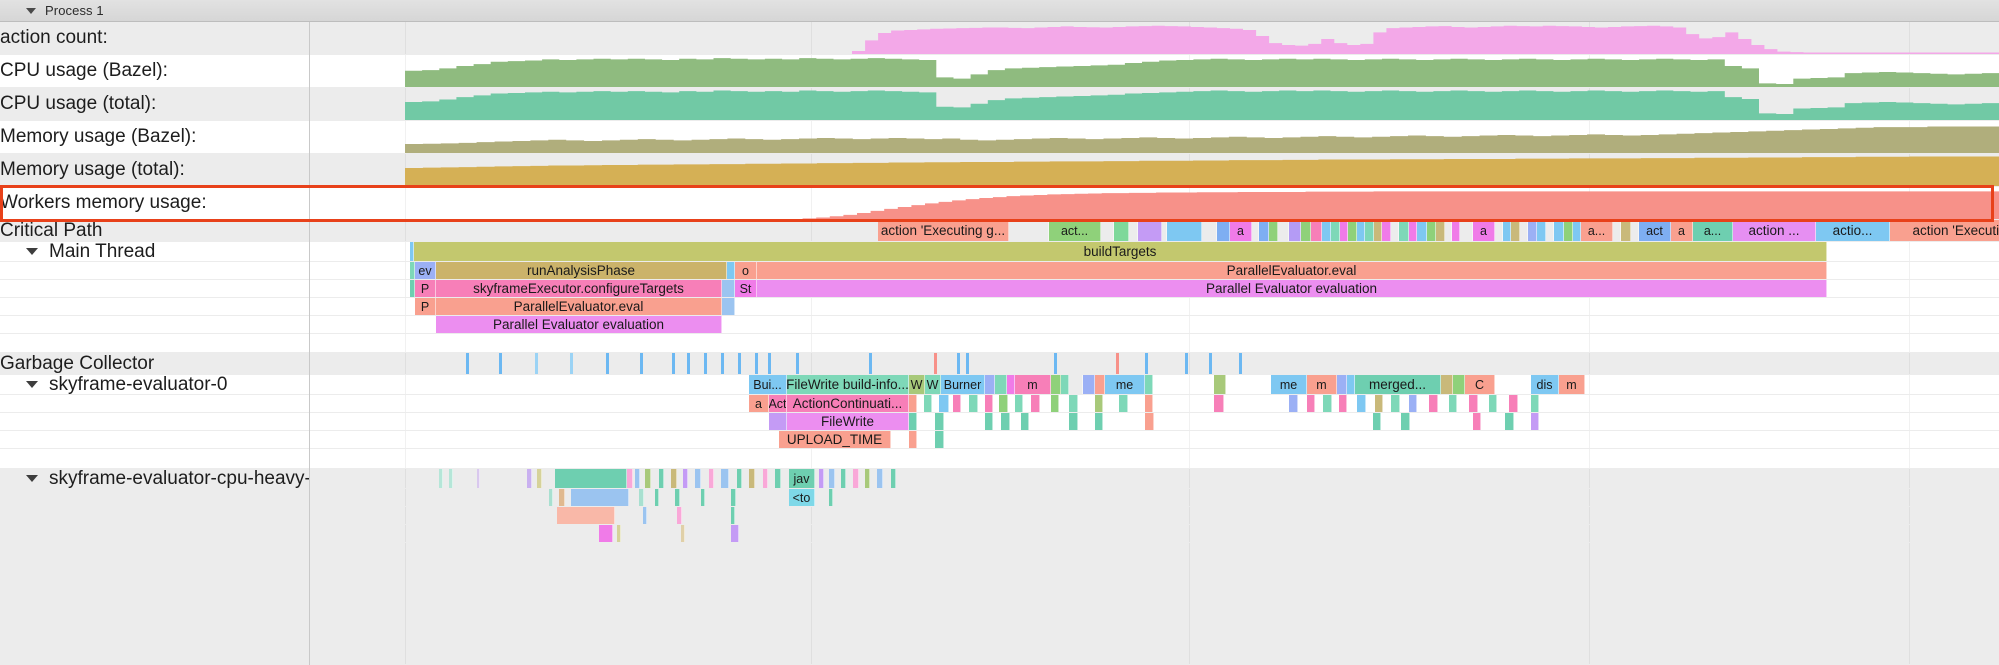 The height and width of the screenshot is (665, 1999). Describe the element at coordinates (579, 288) in the screenshot. I see `timeline-block: skyframeExecutor.configureTargets` at that location.